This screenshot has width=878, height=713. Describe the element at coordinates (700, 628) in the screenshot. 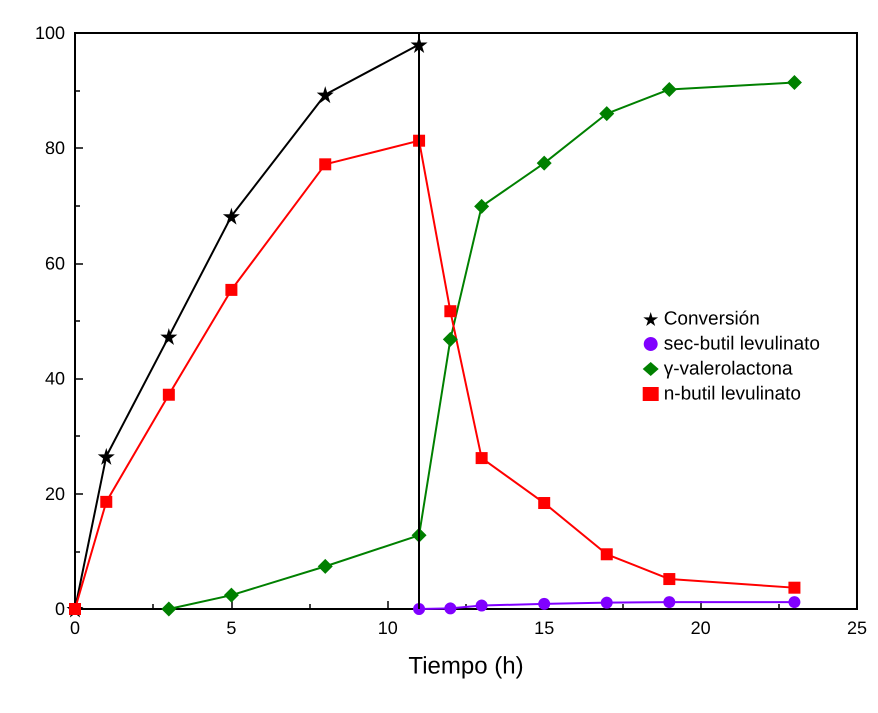

I see `x-tick-label: 20` at that location.